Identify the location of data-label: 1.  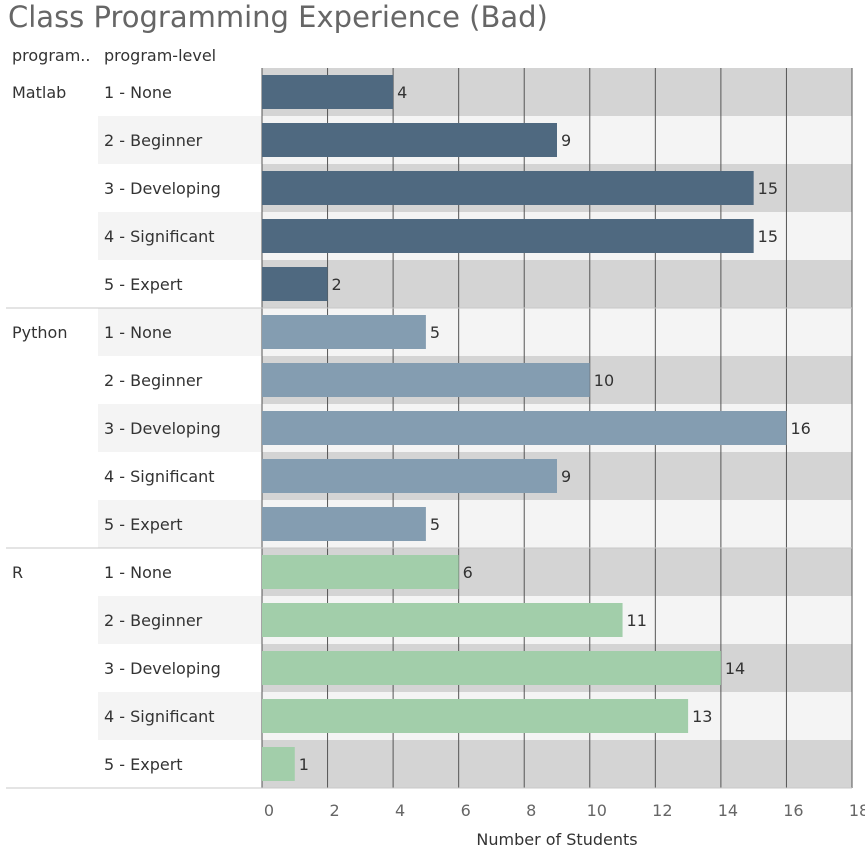
(304, 764).